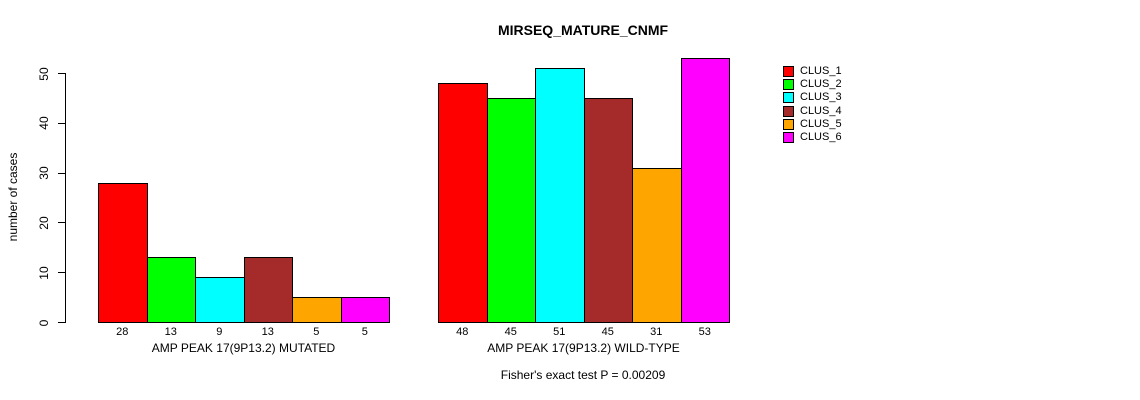 The image size is (1140, 400). What do you see at coordinates (44, 173) in the screenshot?
I see `y-tick-label: 30` at bounding box center [44, 173].